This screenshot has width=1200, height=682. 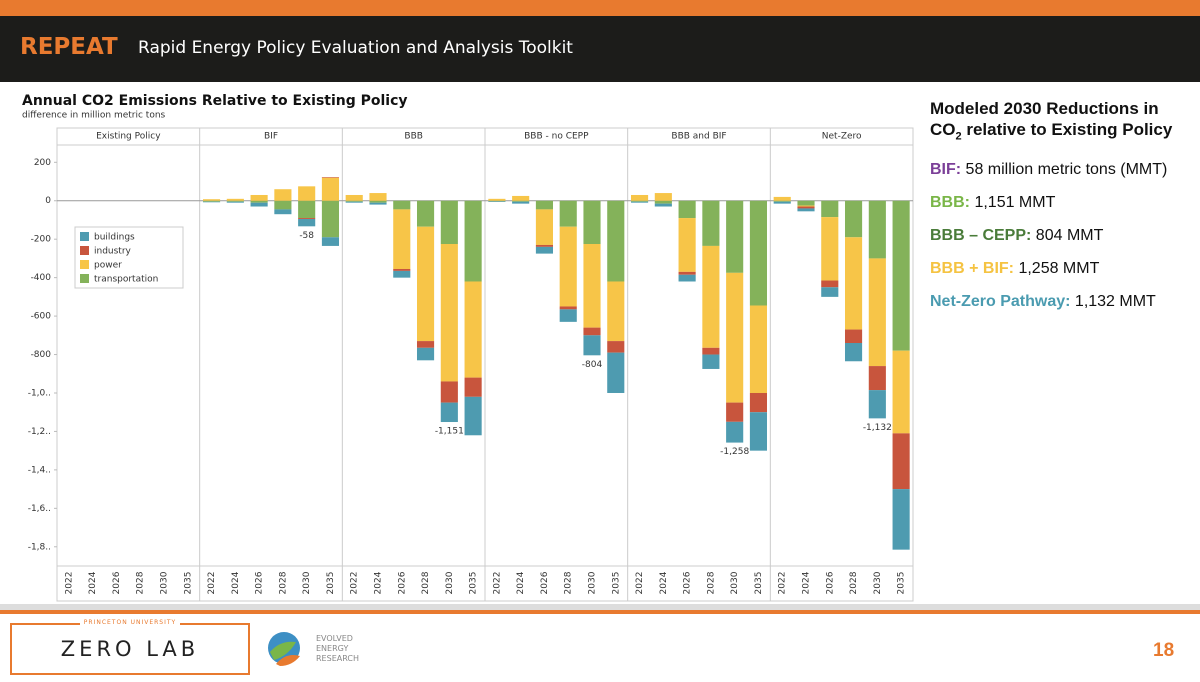 What do you see at coordinates (334, 638) in the screenshot?
I see `partner-line: EVOLVED` at bounding box center [334, 638].